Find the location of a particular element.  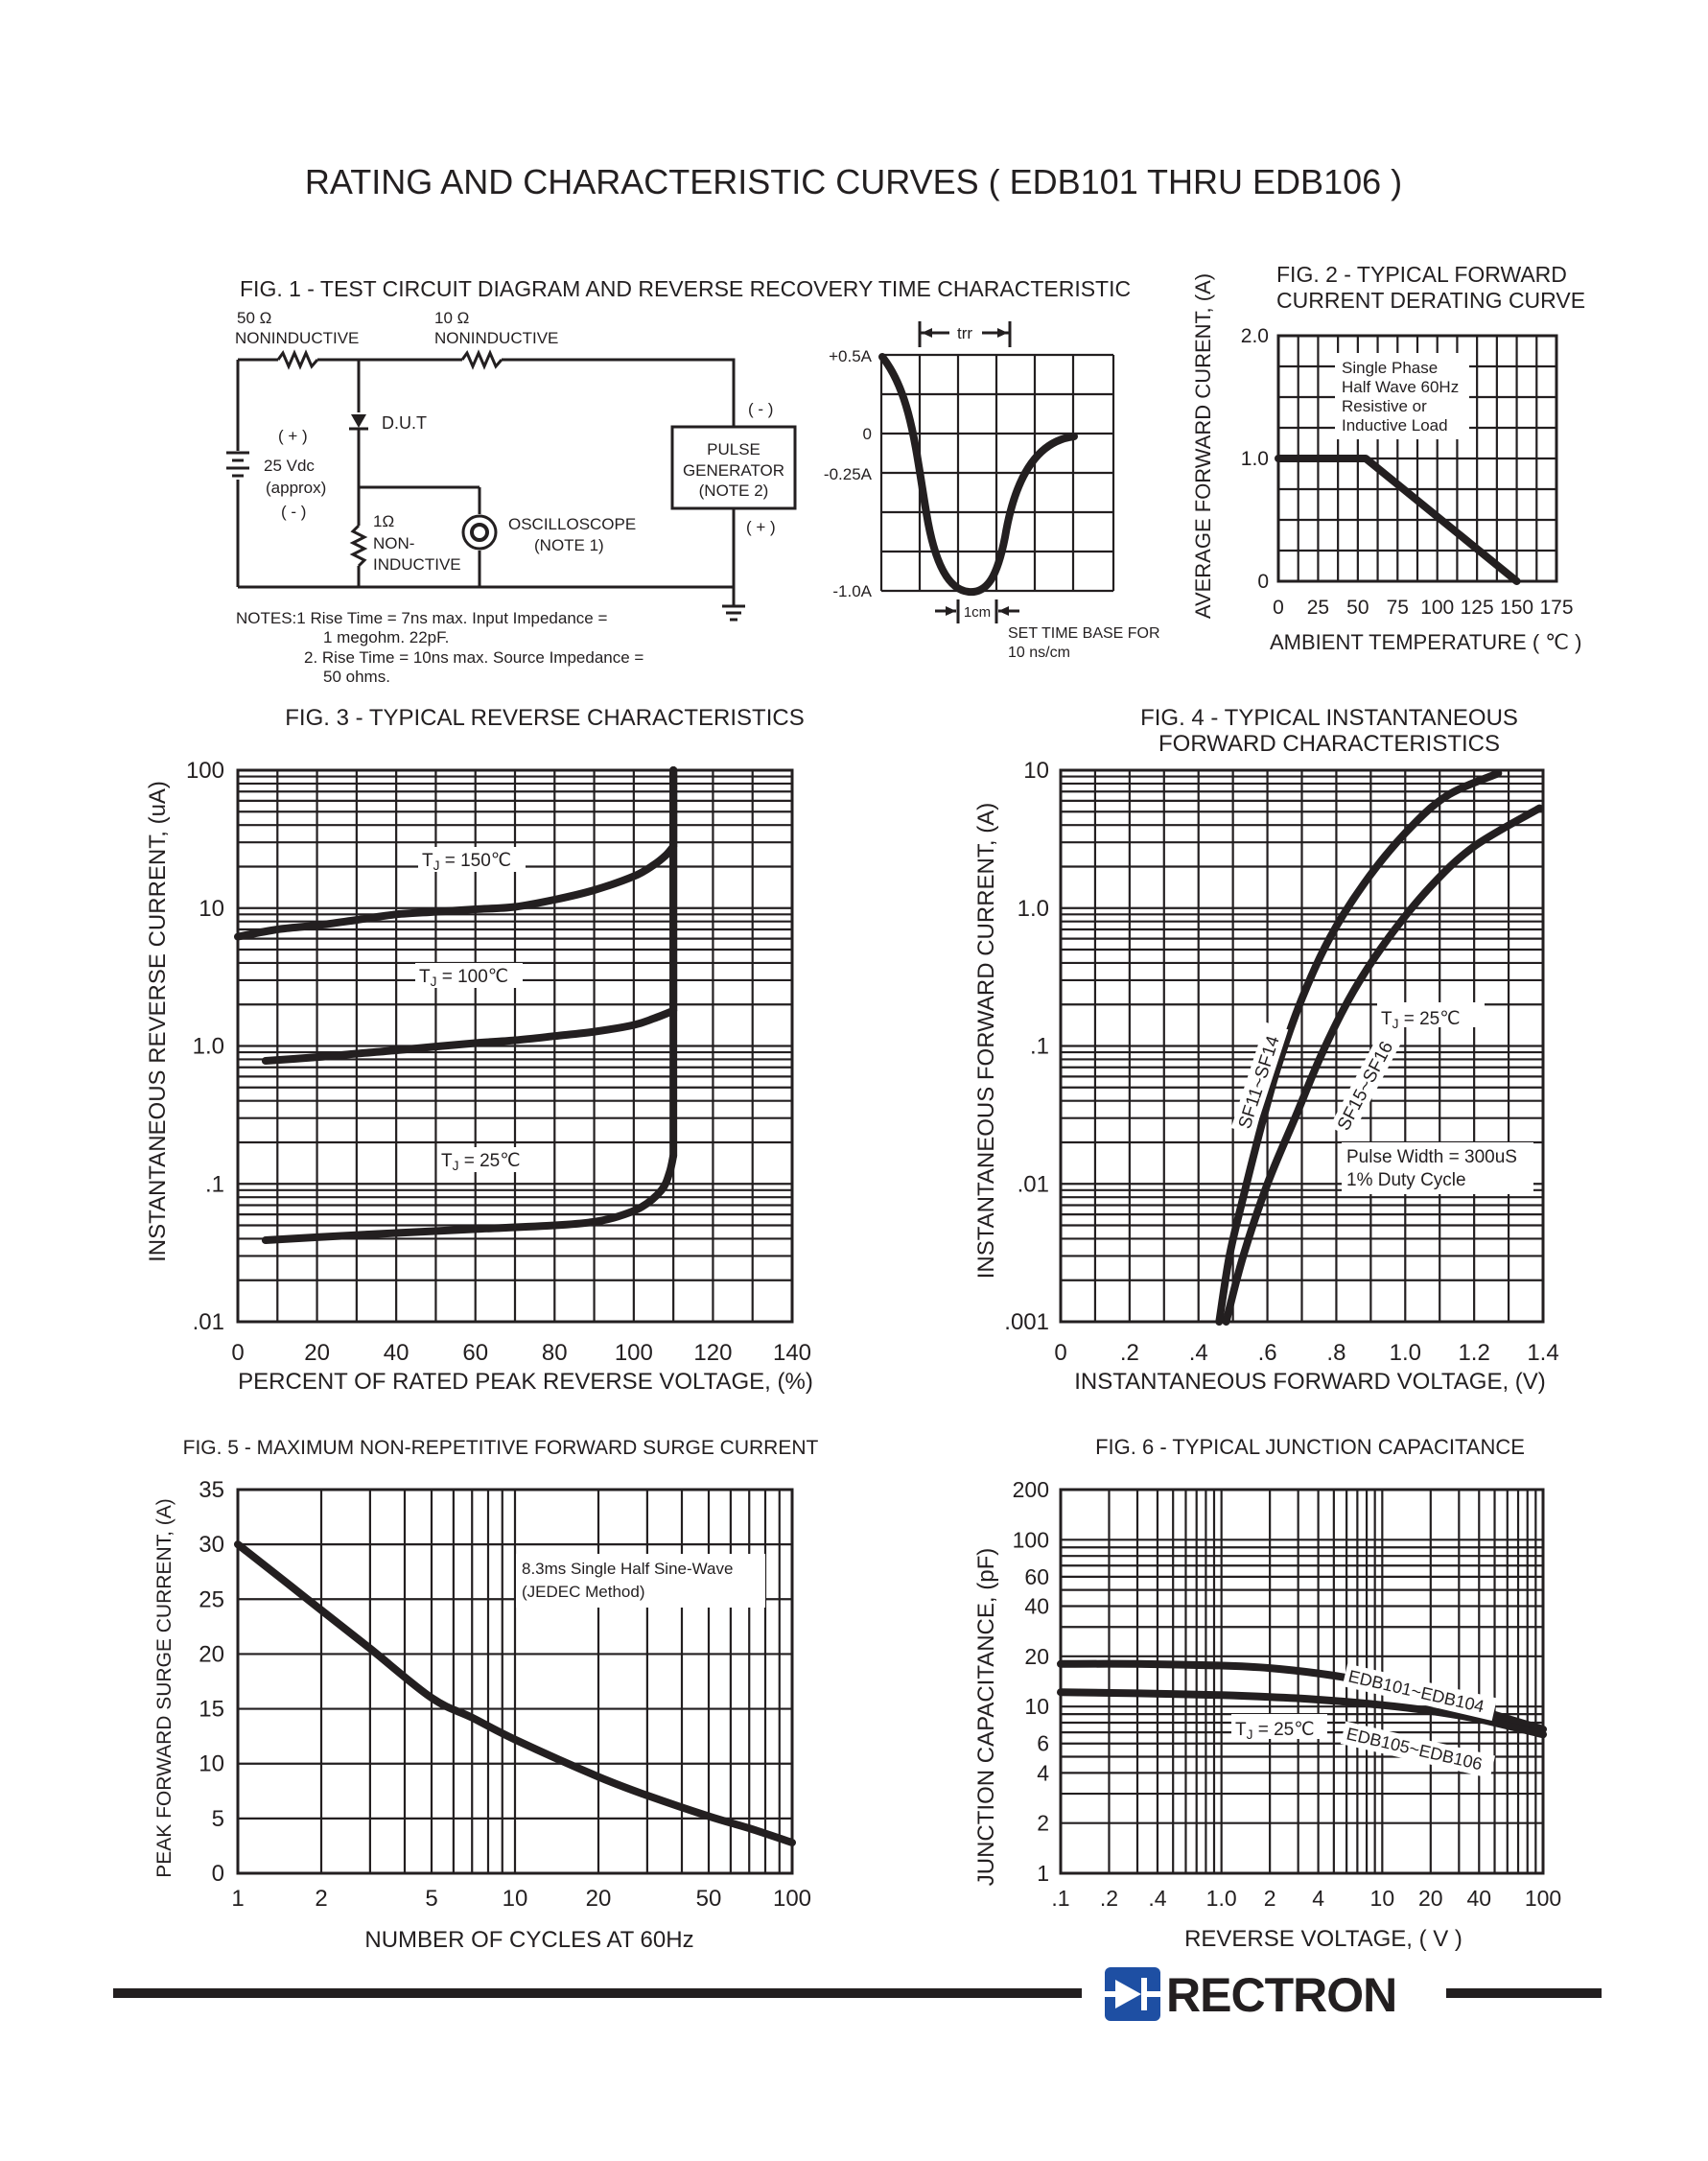

fig2-annotation-2: Half Wave 60Hz is located at coordinates (1401, 387).